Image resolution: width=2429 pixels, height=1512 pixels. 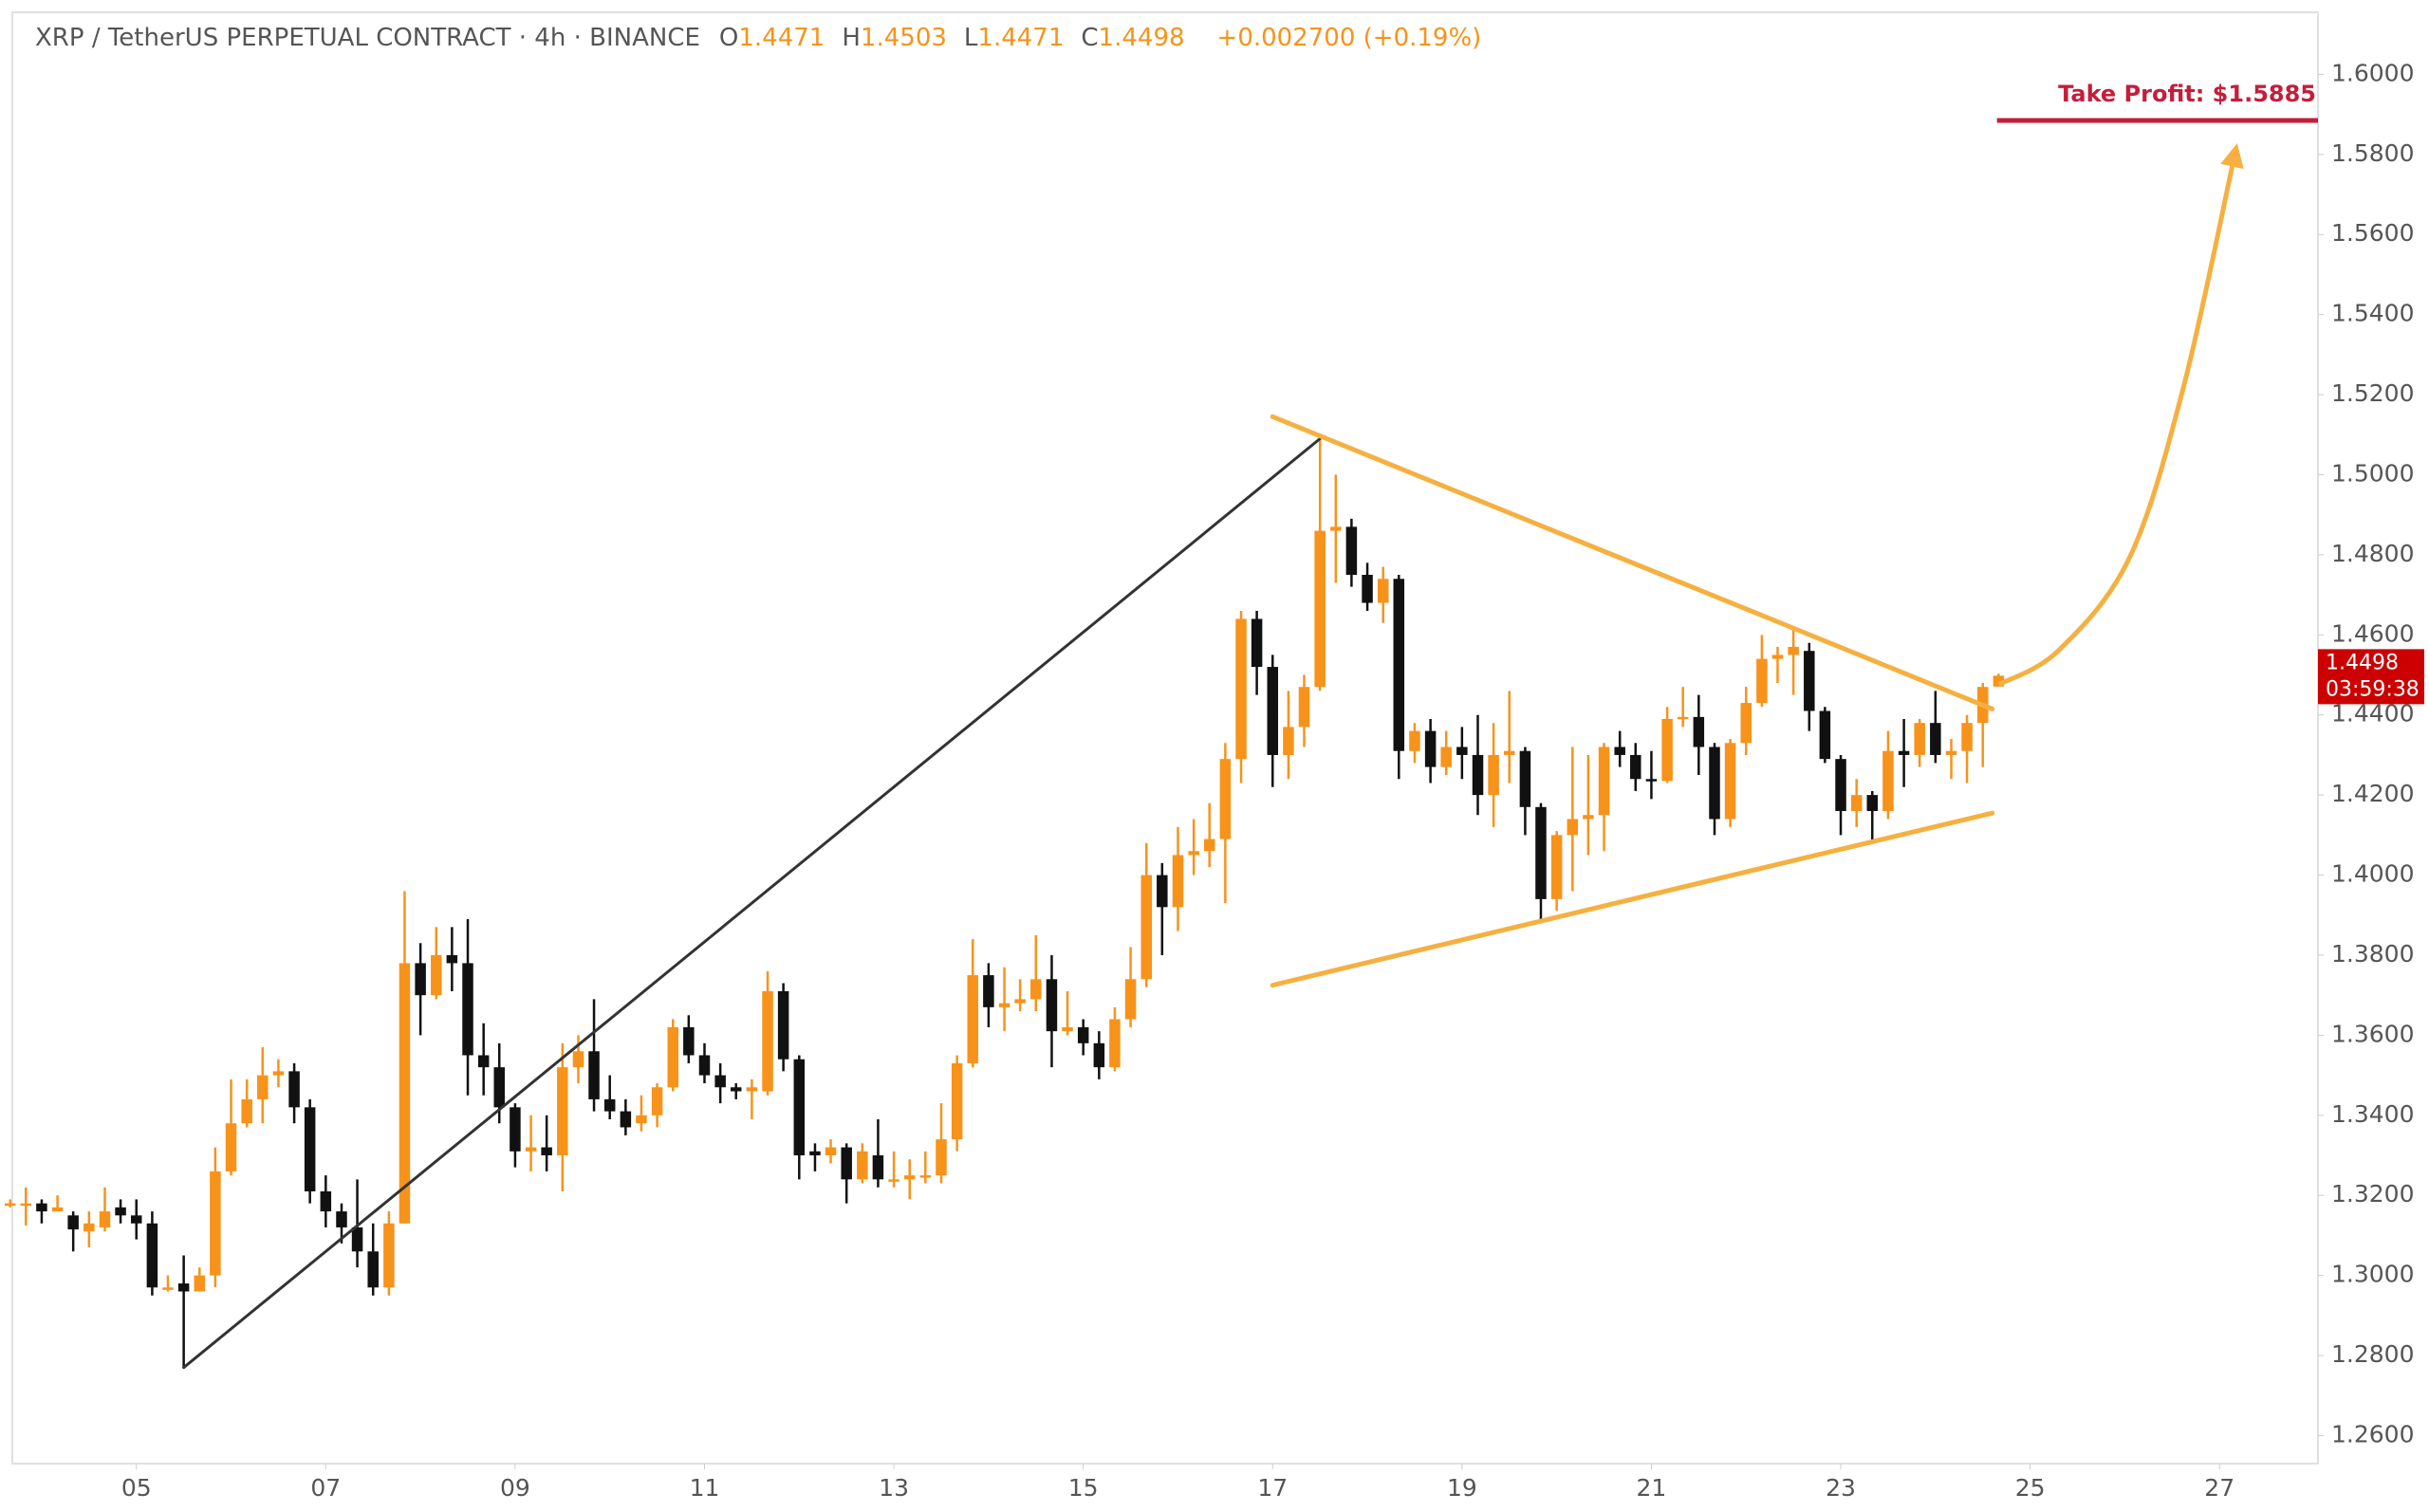 What do you see at coordinates (2372, 874) in the screenshot?
I see `y-tick-label: 1.4000` at bounding box center [2372, 874].